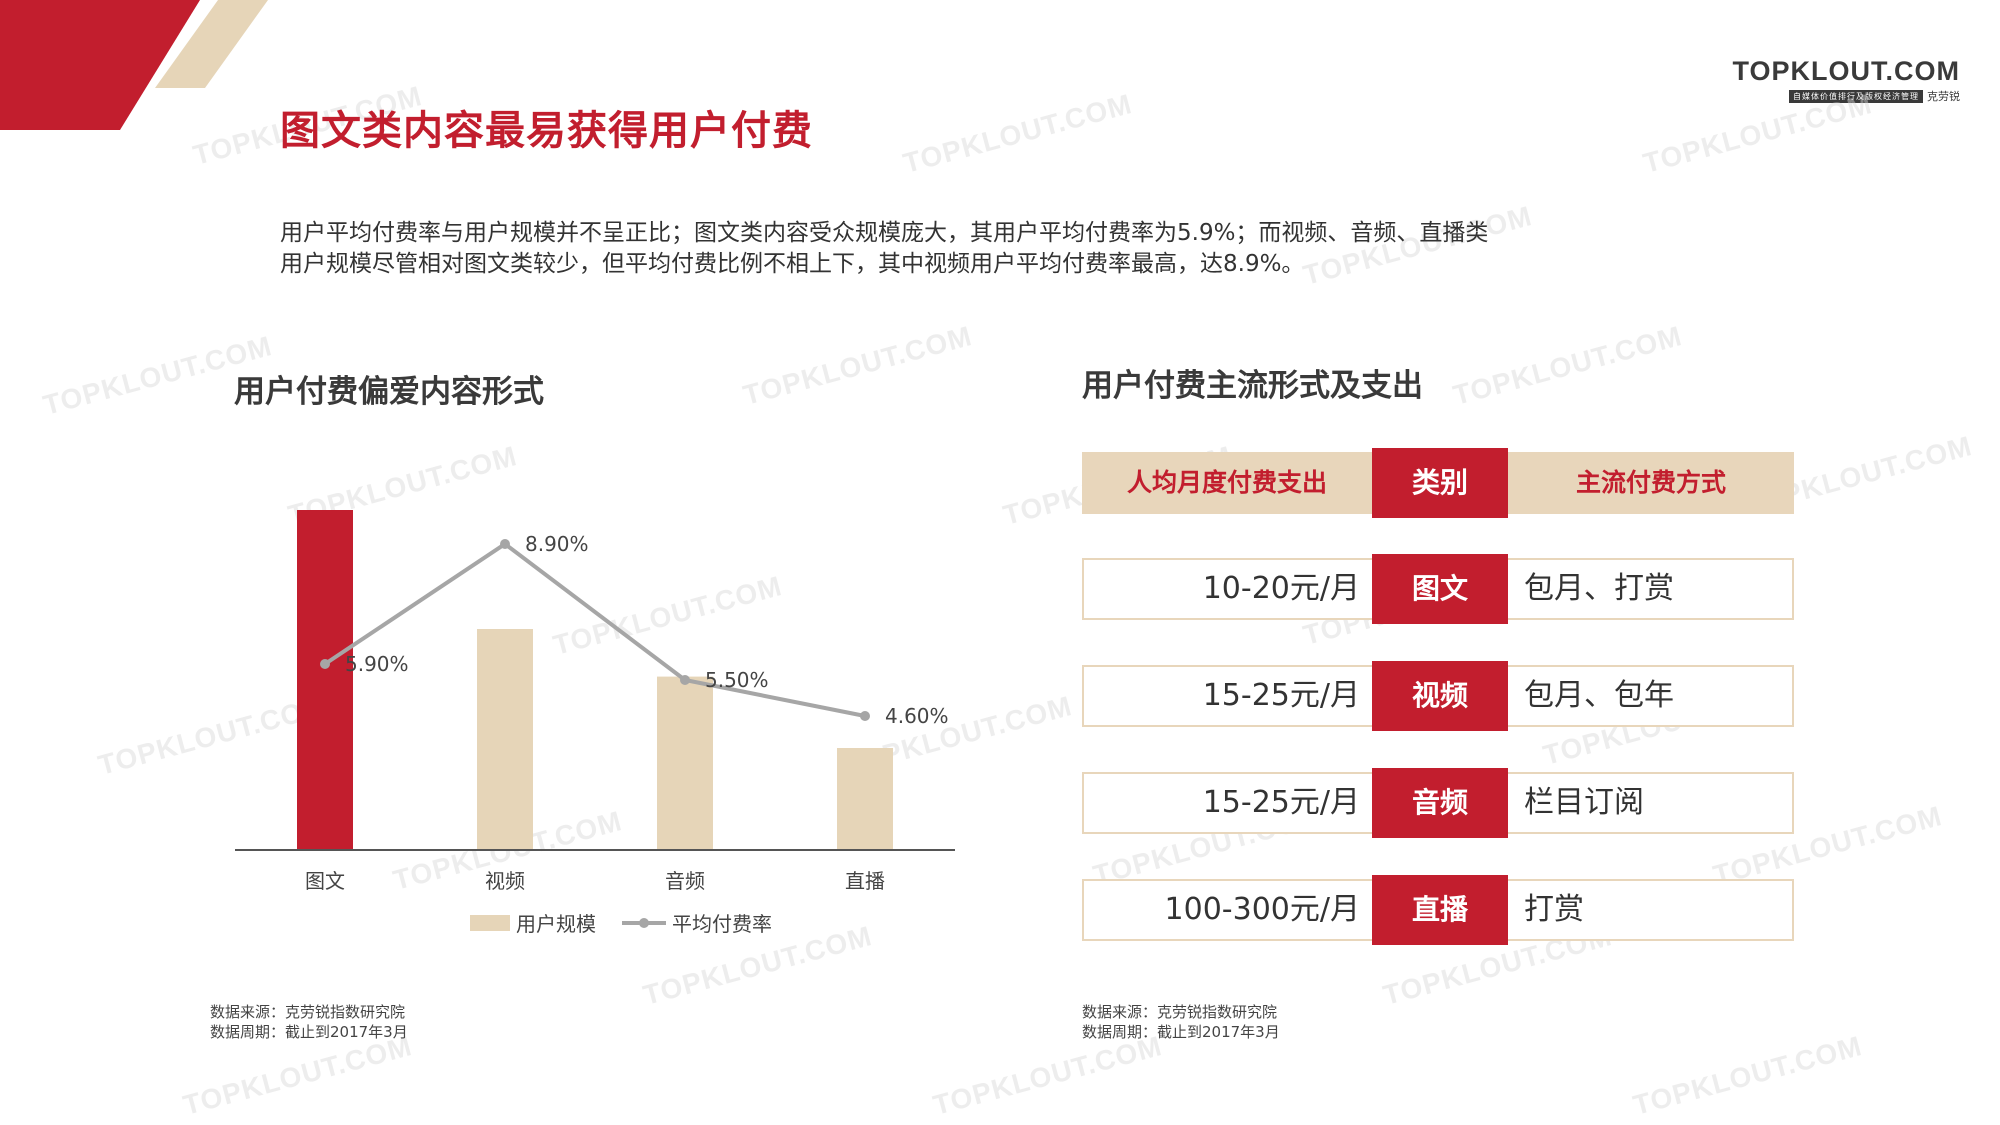  What do you see at coordinates (1856, 96) in the screenshot?
I see `brand-slogan: 自媒体价值排行及版权经济管理` at bounding box center [1856, 96].